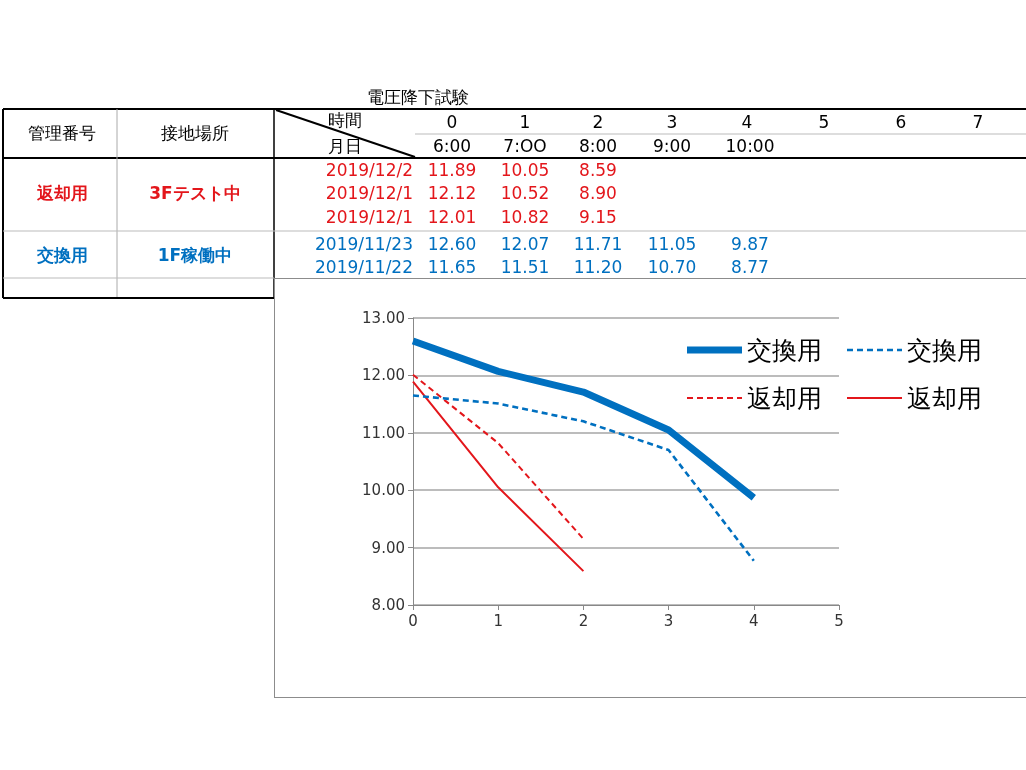 This screenshot has height=770, width=1026. I want to click on text: 7:OO, so click(525, 146).